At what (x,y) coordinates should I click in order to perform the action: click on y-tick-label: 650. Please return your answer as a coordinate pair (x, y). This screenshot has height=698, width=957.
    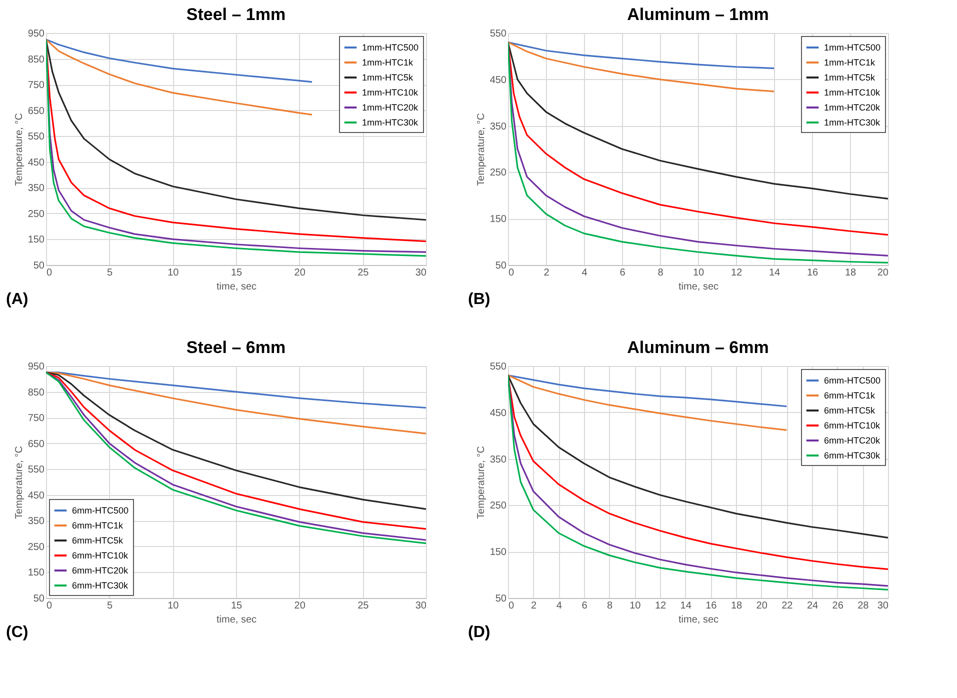
    Looking at the image, I should click on (36, 111).